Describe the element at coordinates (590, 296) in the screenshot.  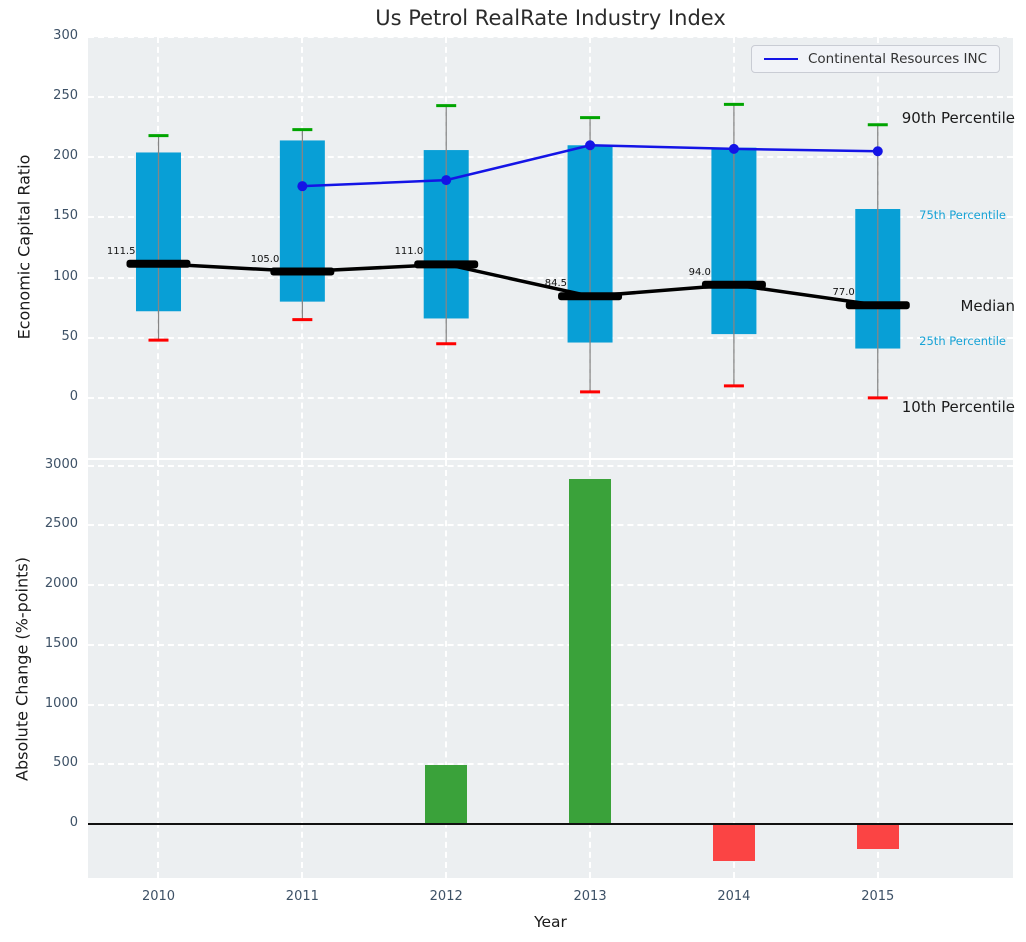
I see `median-bar-2013` at that location.